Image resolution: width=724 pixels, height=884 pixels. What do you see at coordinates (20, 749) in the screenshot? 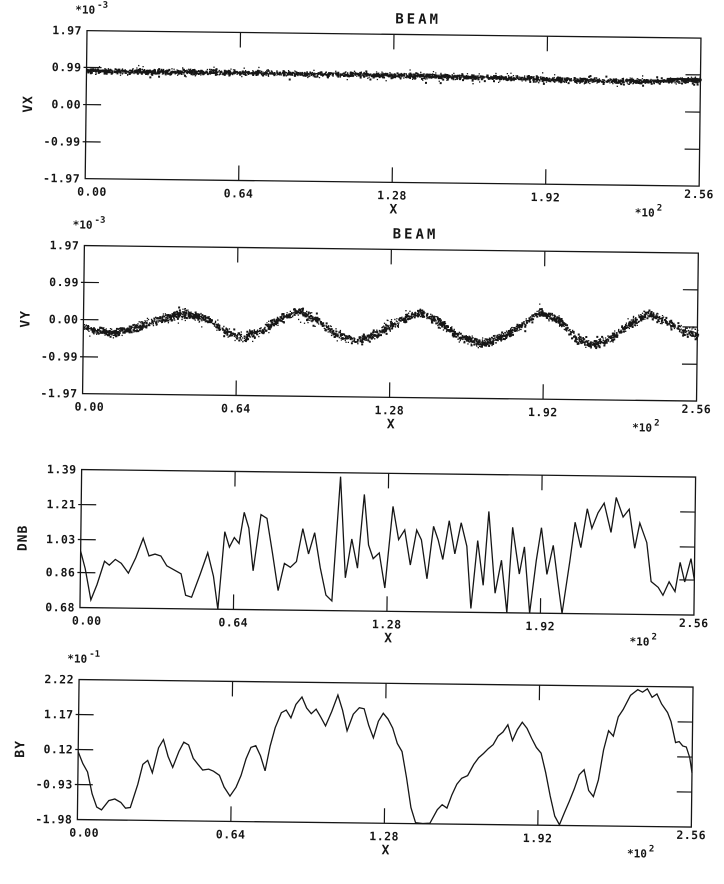
I see `y-axis-label: BY` at bounding box center [20, 749].